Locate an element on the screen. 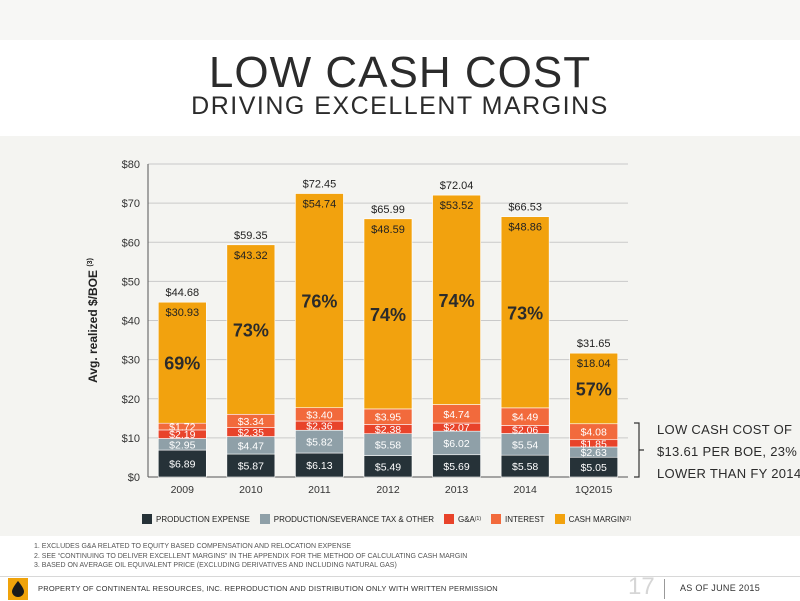  data-label: $3.34 is located at coordinates (251, 422).